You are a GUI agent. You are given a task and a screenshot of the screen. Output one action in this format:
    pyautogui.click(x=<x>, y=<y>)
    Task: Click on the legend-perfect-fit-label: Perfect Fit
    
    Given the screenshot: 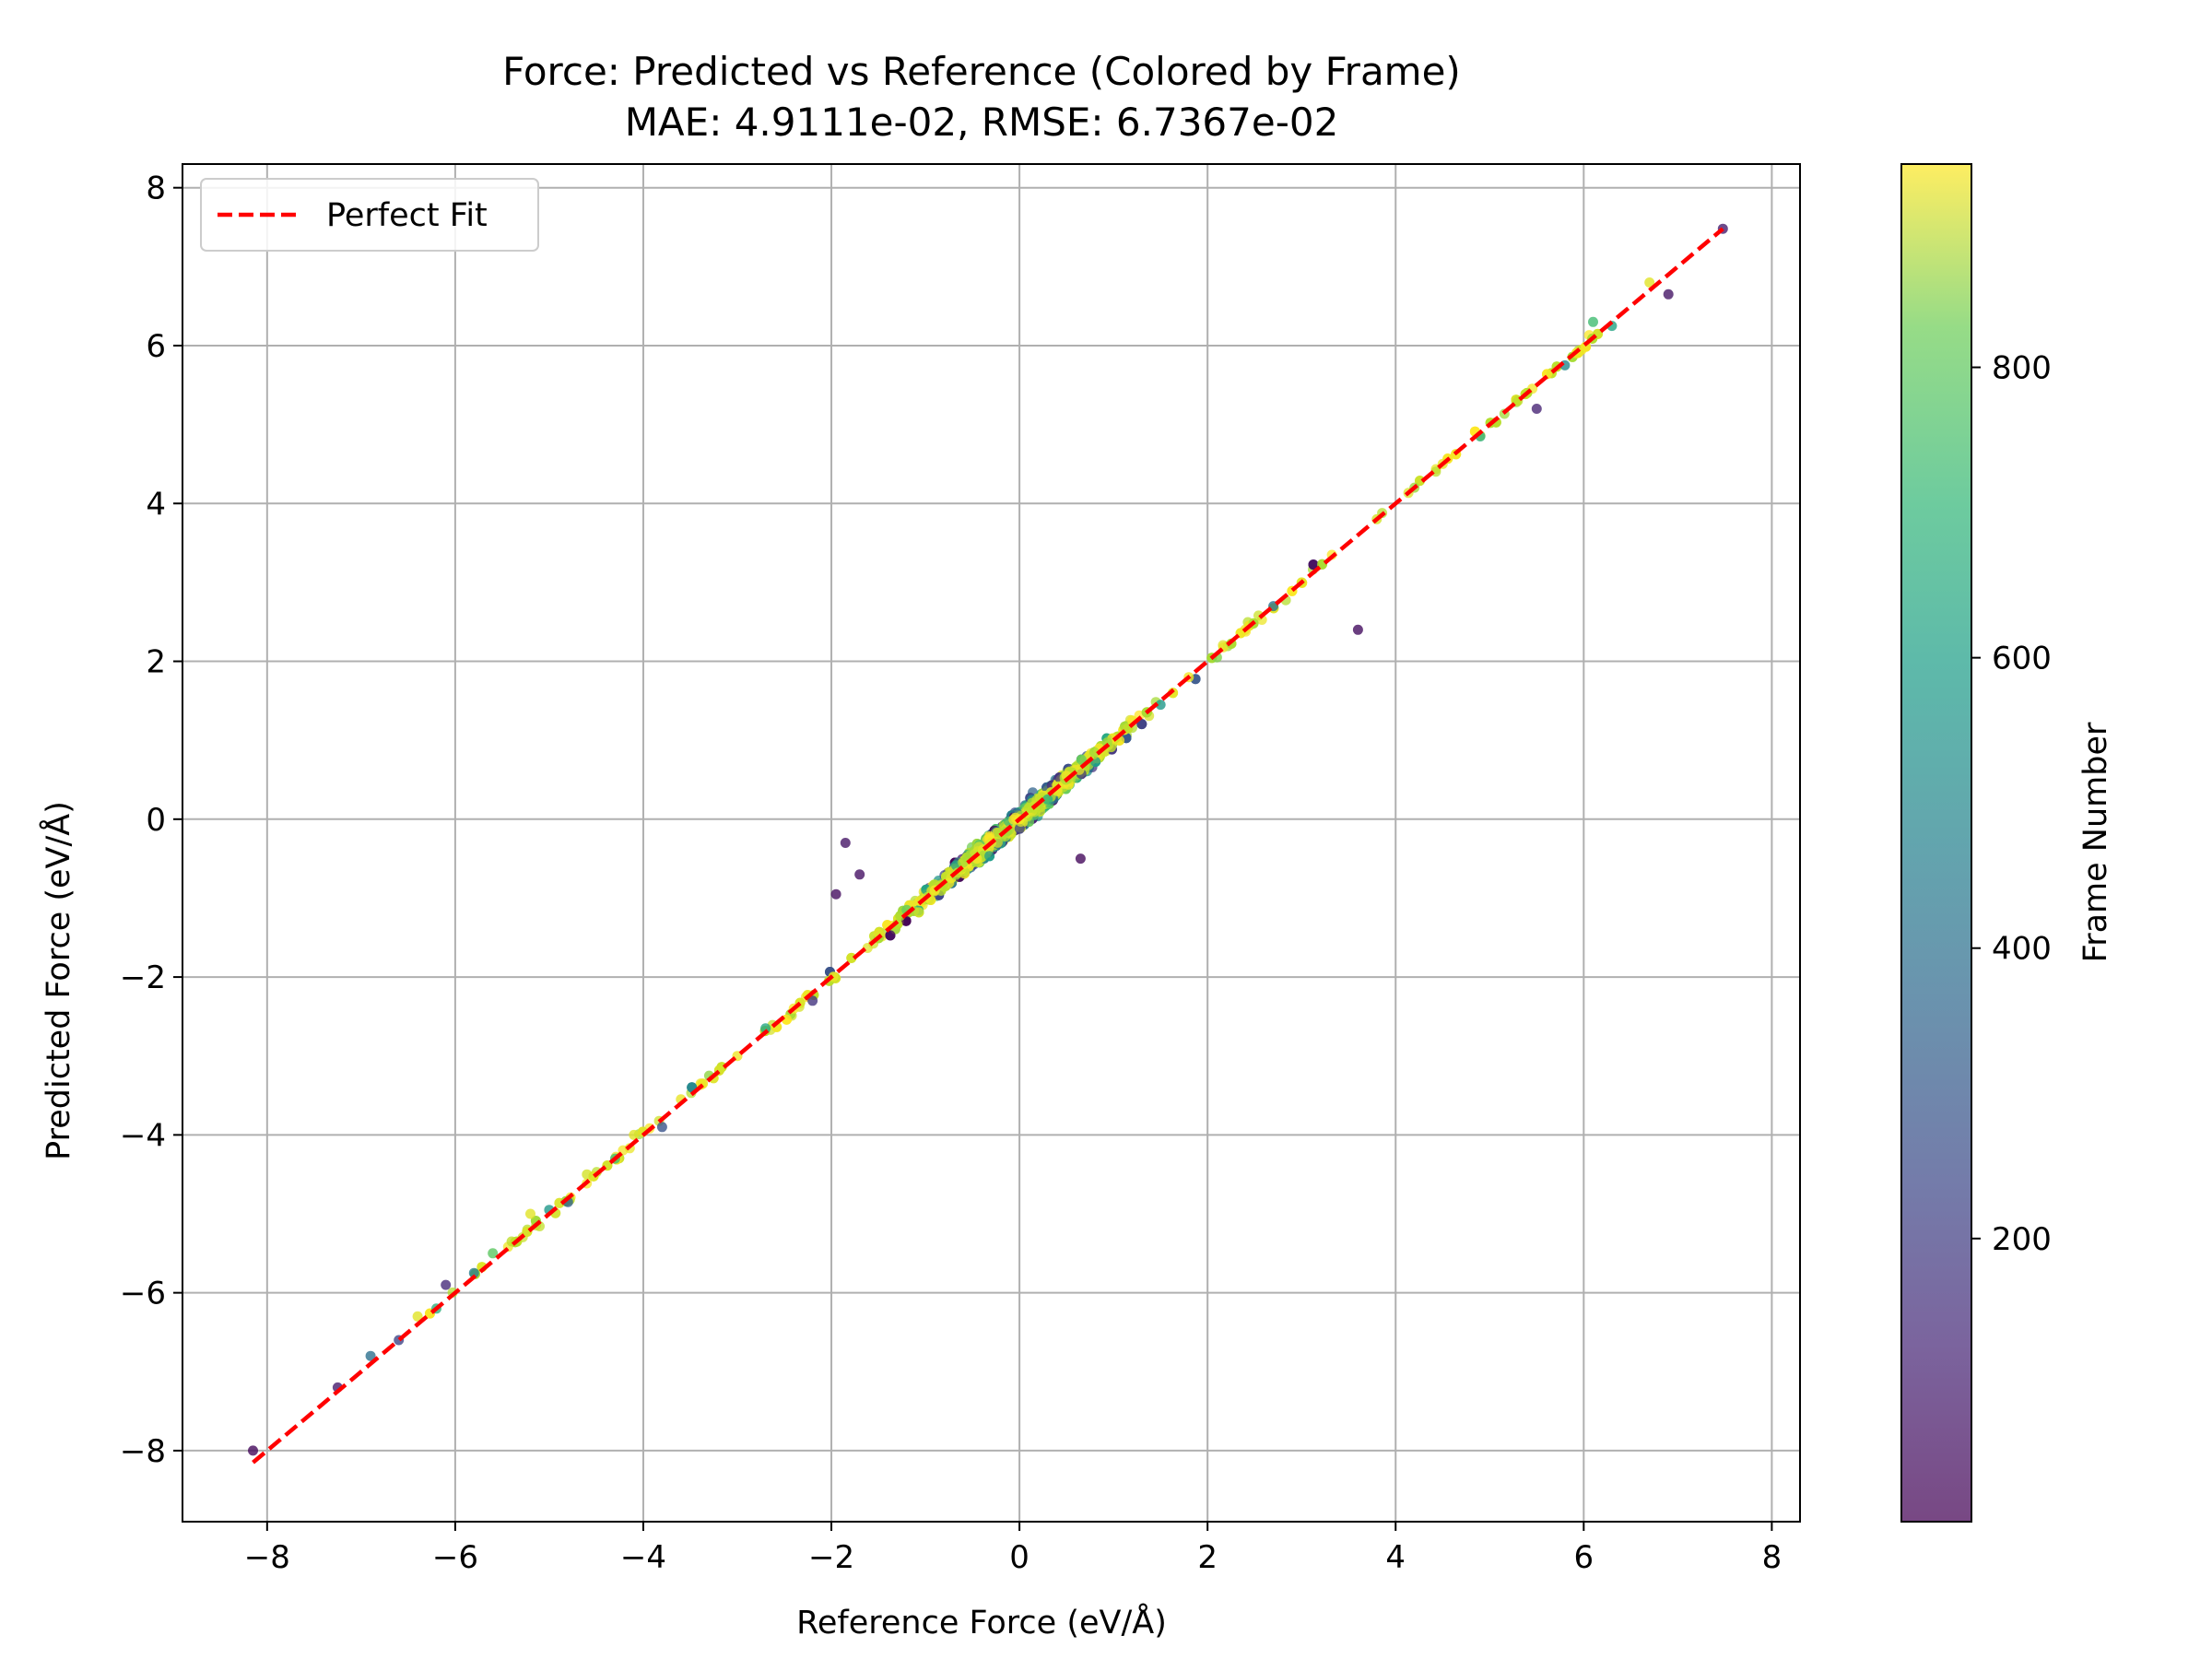 What is the action you would take?
    pyautogui.click(x=407, y=215)
    